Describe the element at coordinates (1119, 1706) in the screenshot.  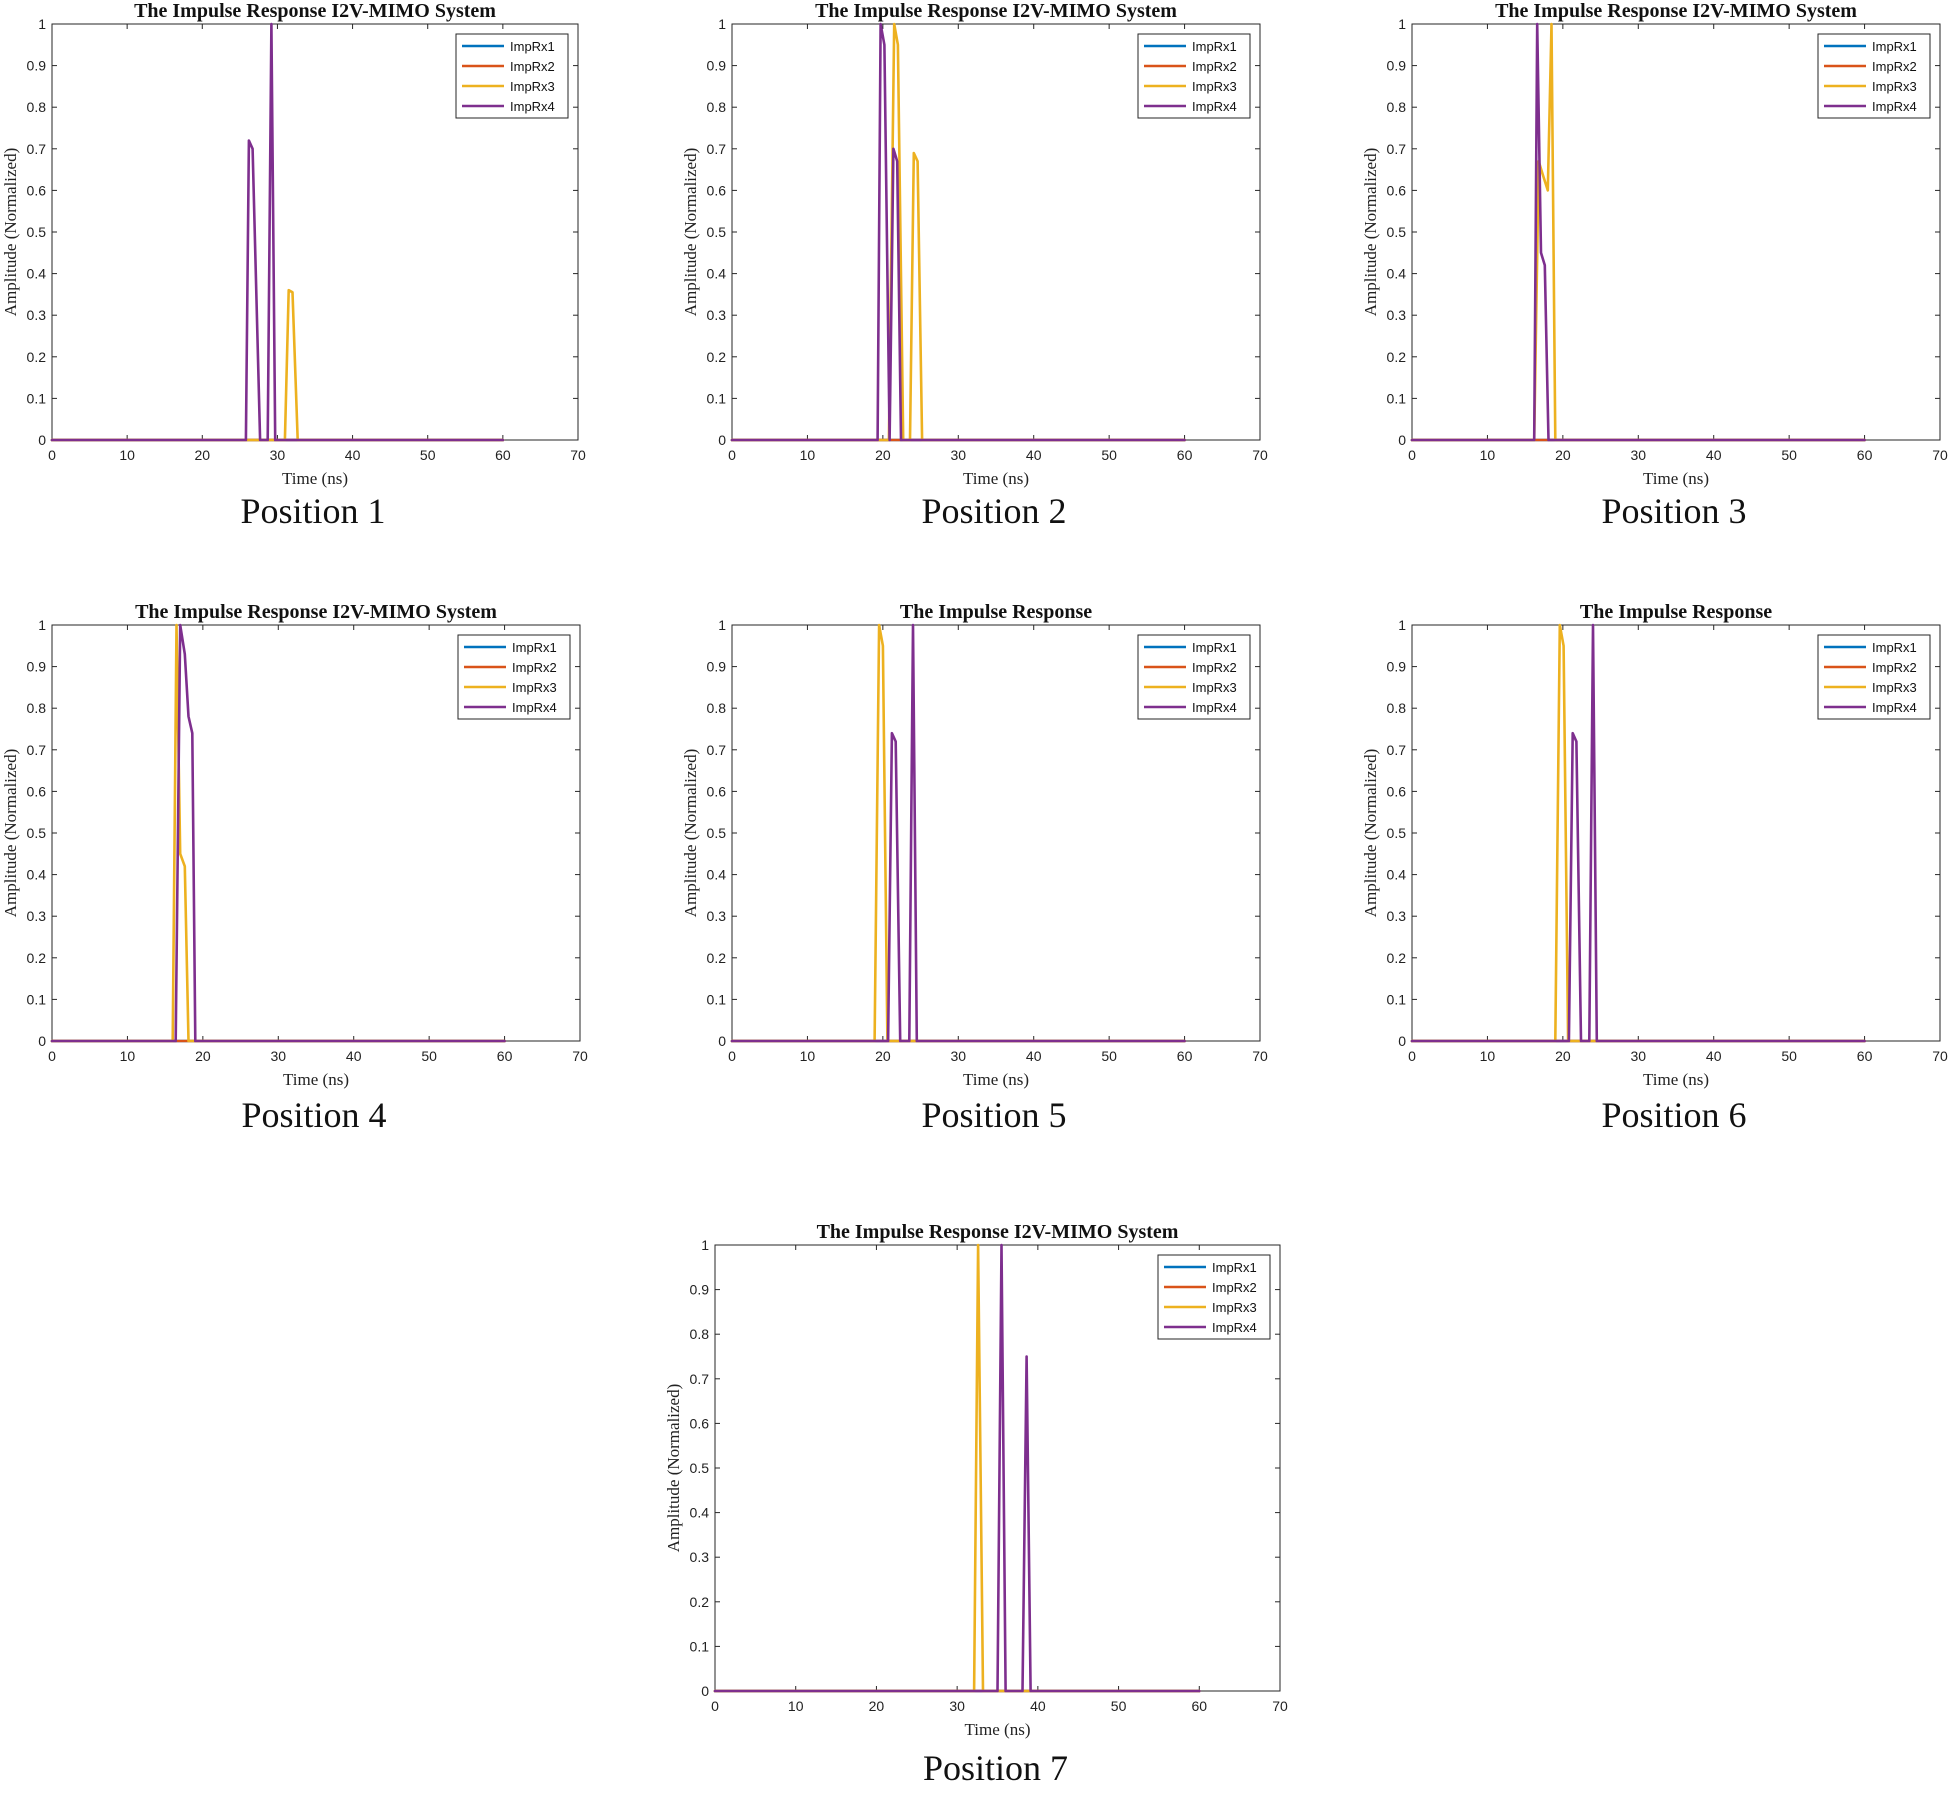
I see `x-tick-label: 50` at that location.